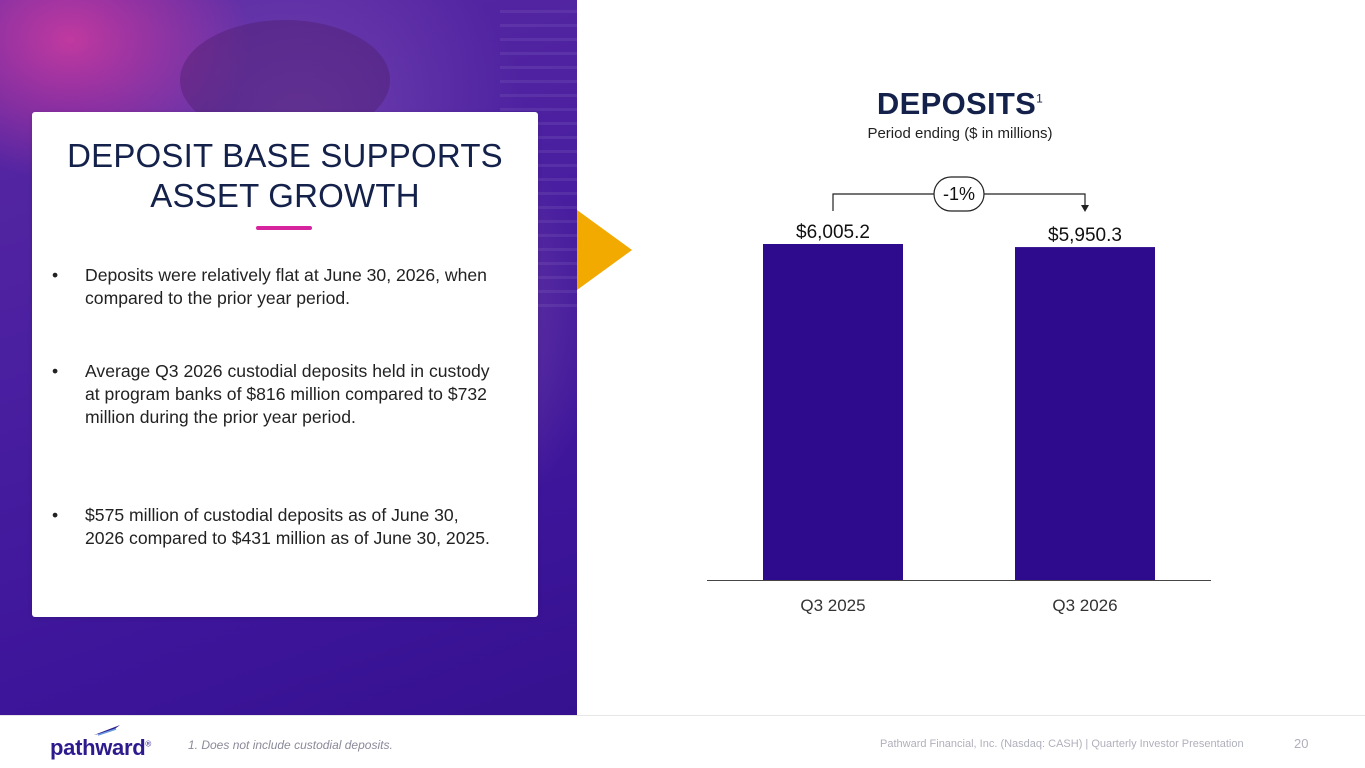  What do you see at coordinates (290, 745) in the screenshot?
I see `footnote: 1. Does not include custodial deposits.` at bounding box center [290, 745].